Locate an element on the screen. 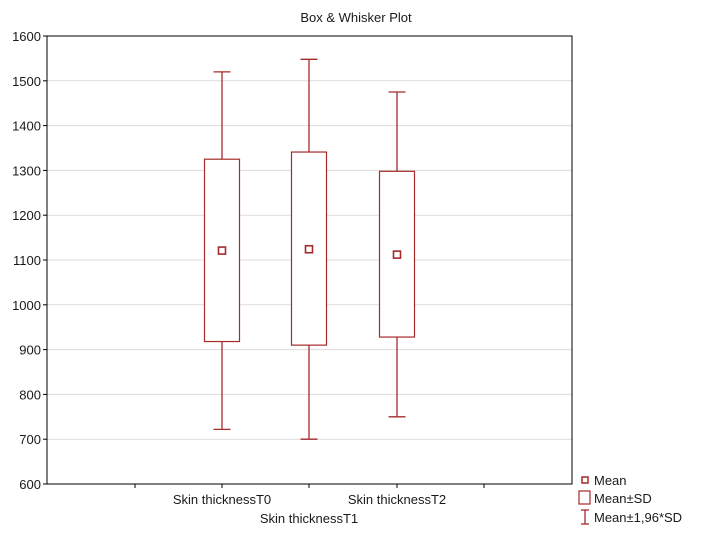 The height and width of the screenshot is (533, 709). y-tick-label: 1000 is located at coordinates (26, 305).